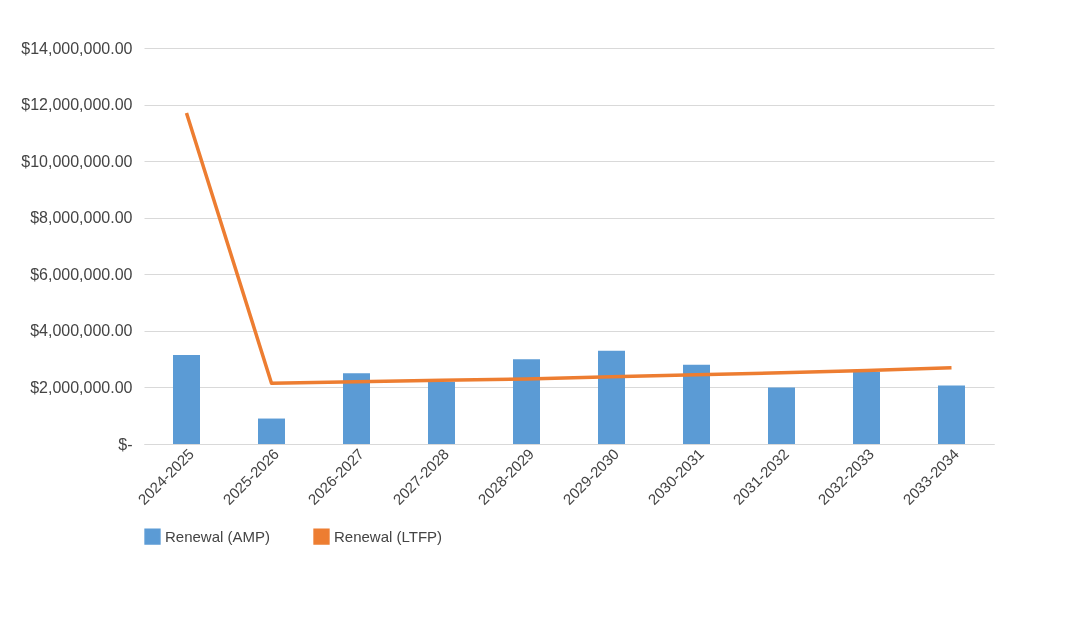 The height and width of the screenshot is (640, 1071). What do you see at coordinates (388, 536) in the screenshot?
I see `legend-label: Renewal (LTFP)` at bounding box center [388, 536].